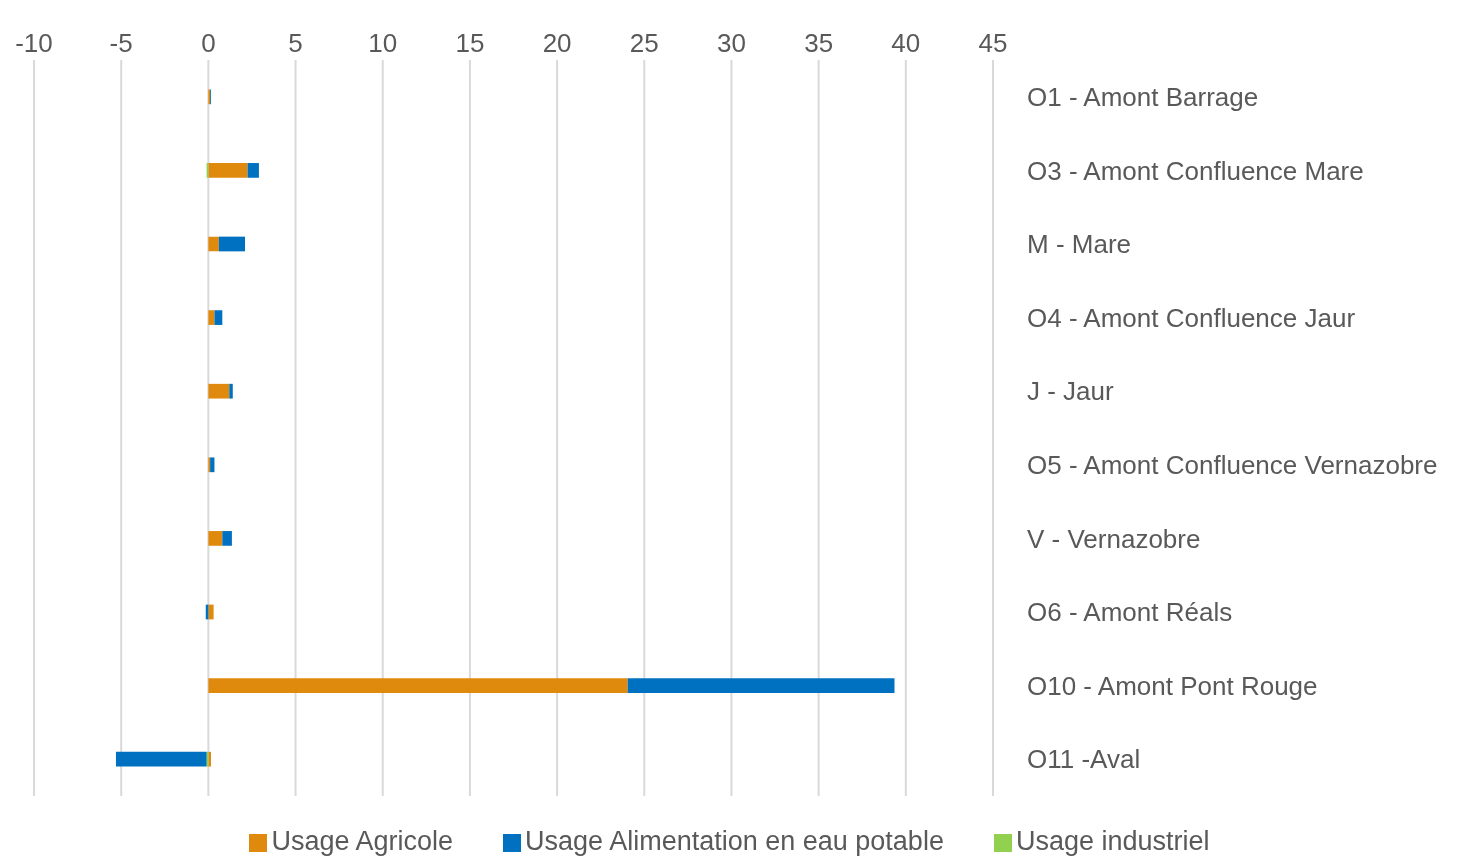 Image resolution: width=1483 pixels, height=865 pixels. Describe the element at coordinates (993, 43) in the screenshot. I see `x-tick-label: 45` at that location.